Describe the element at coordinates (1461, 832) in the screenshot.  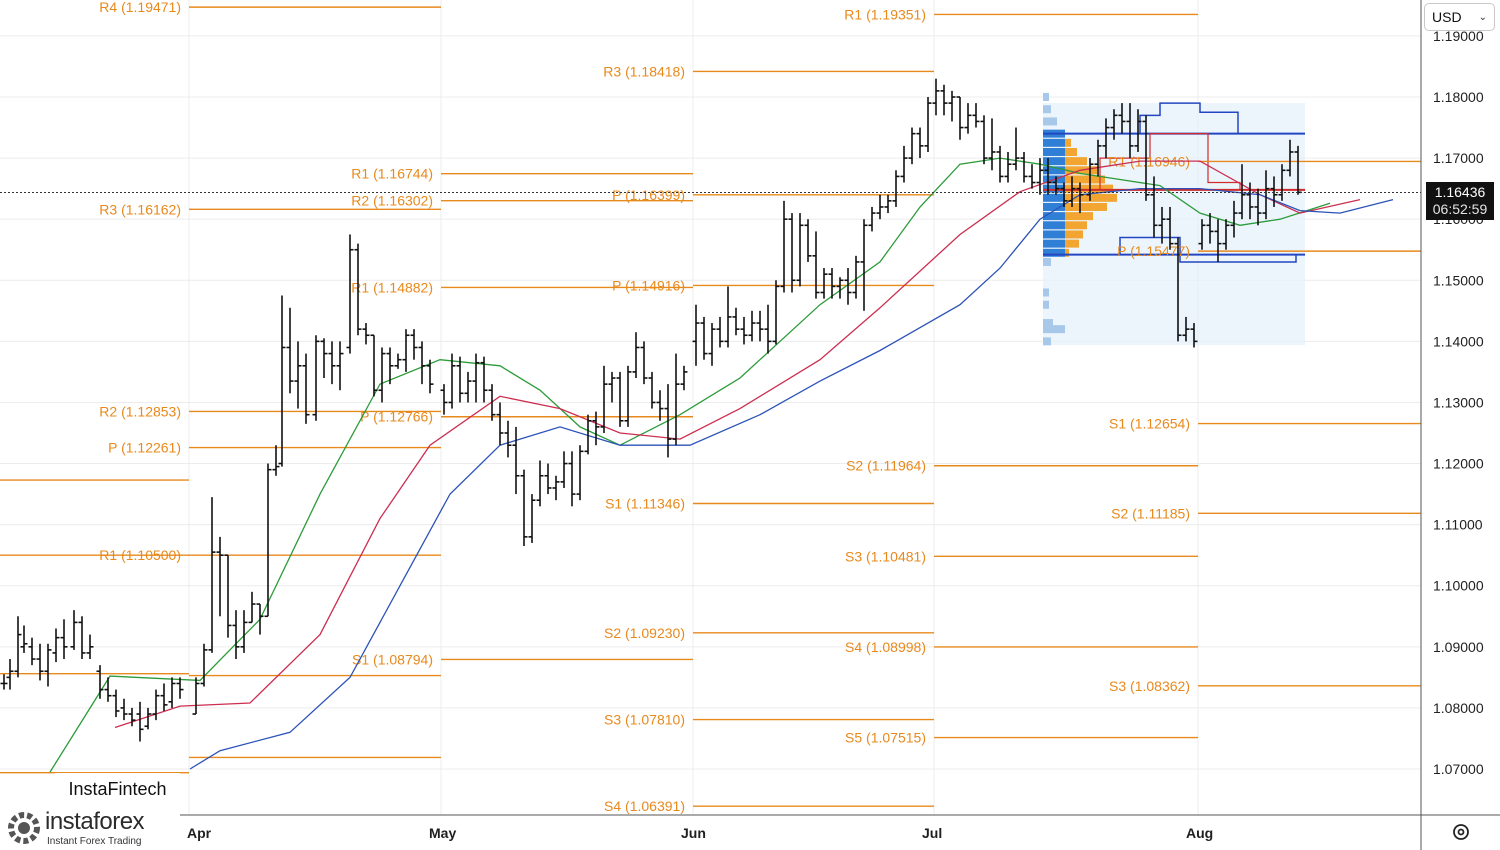
I see `settings-icon` at that location.